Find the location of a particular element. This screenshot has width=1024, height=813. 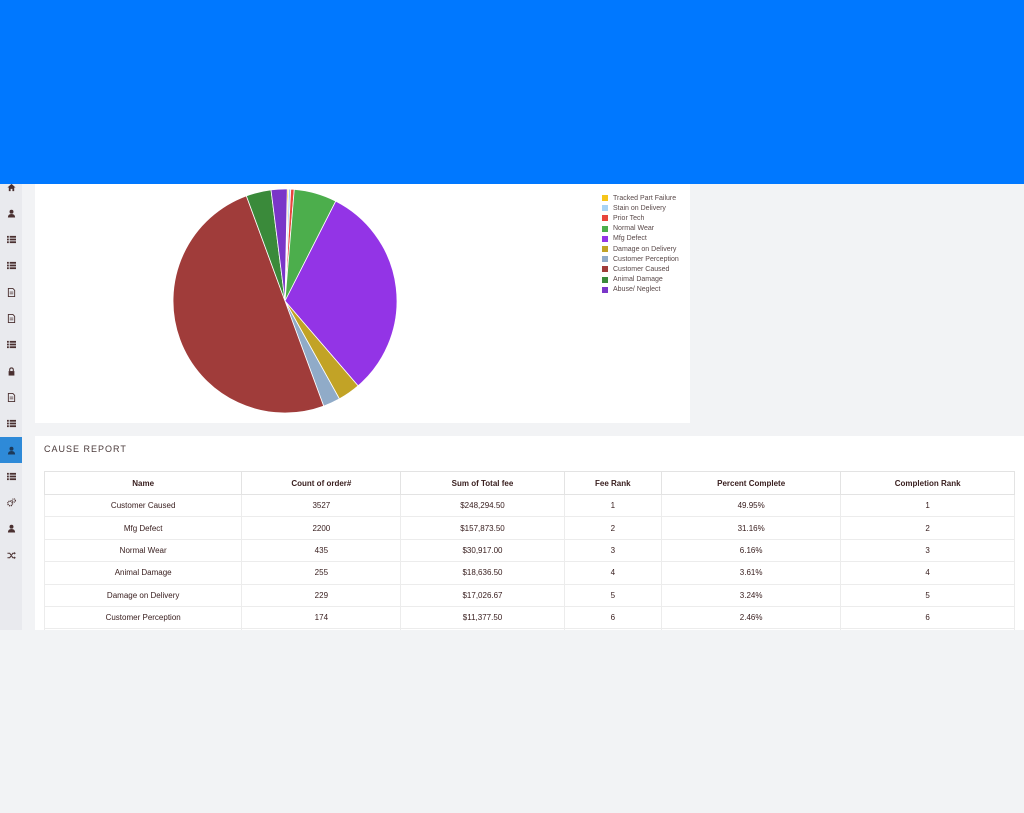

home-icon is located at coordinates (11, 188).